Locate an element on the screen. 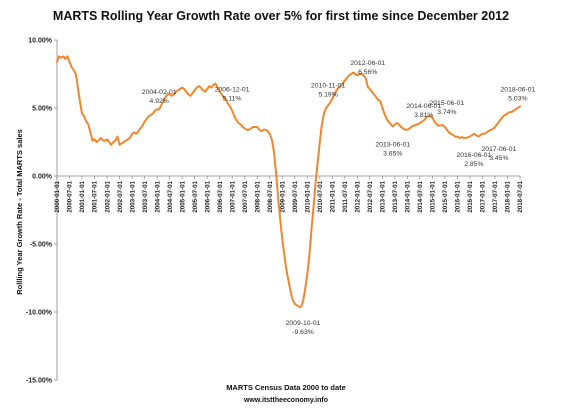 This screenshot has height=408, width=562. x-tick-label: 2004-07-01 is located at coordinates (170, 196).